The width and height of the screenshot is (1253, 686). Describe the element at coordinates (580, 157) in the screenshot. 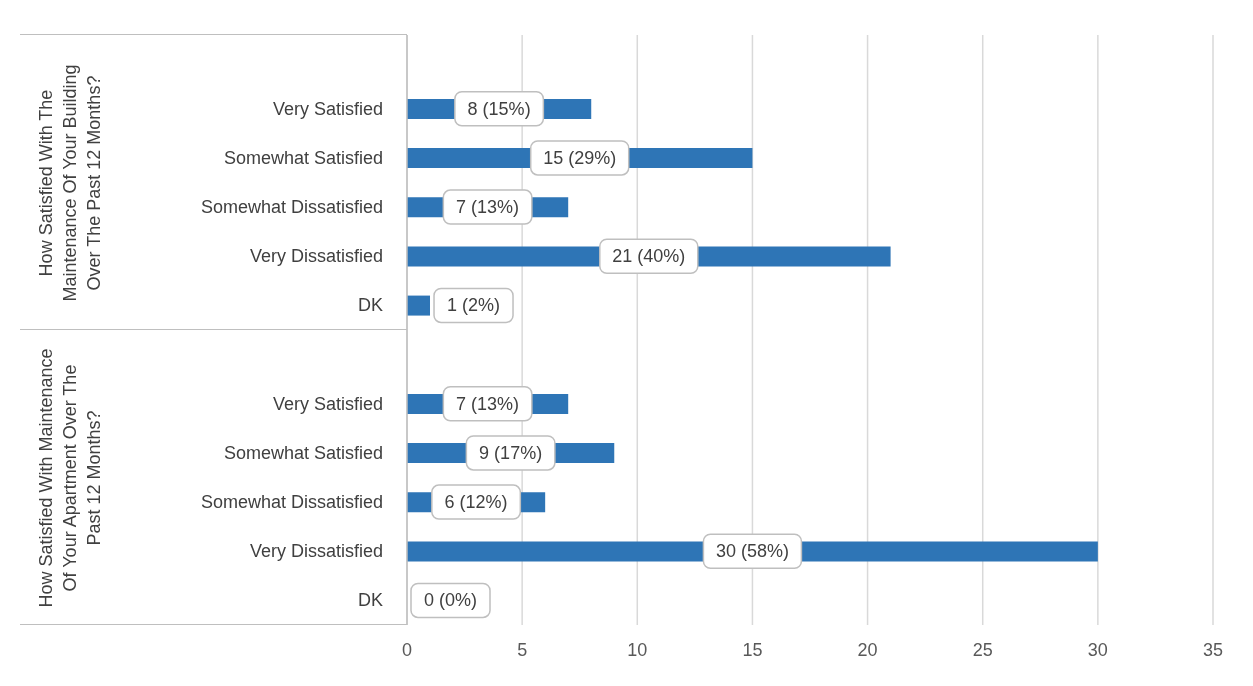

I see `data-label: 15 (29%)` at that location.